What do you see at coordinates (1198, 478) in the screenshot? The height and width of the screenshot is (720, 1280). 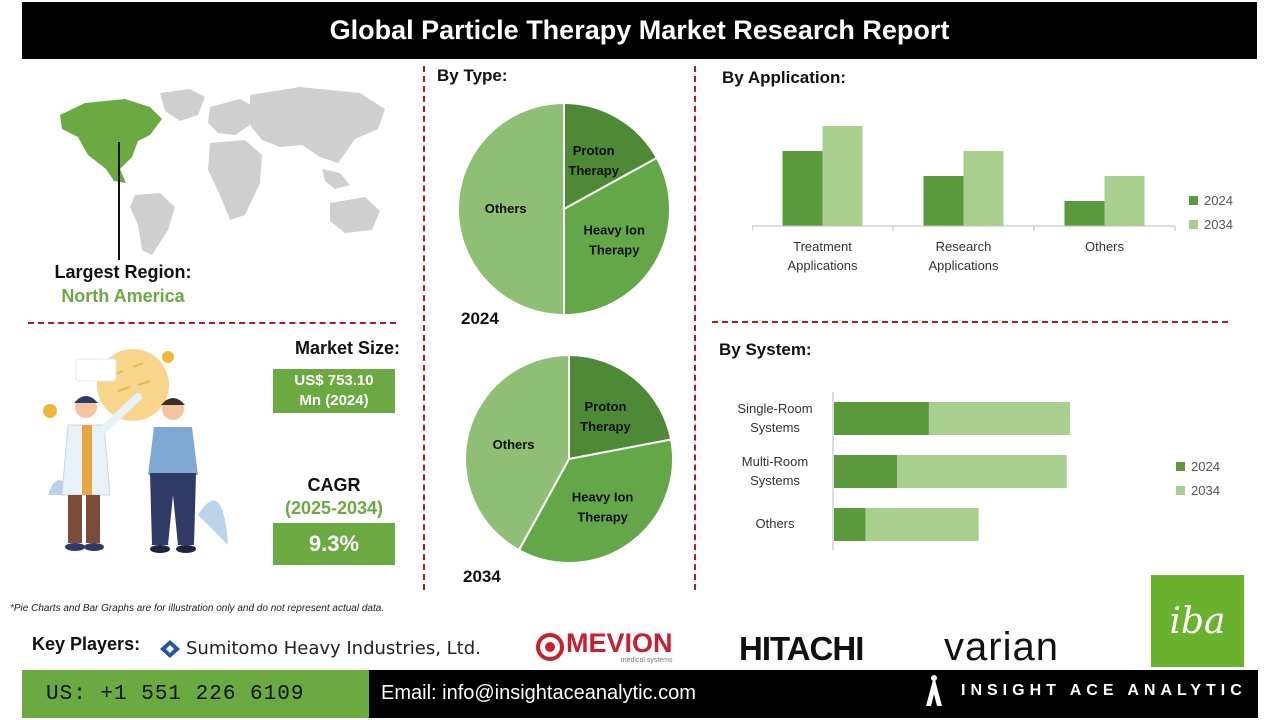 I see `system-legend: 2024 2034` at bounding box center [1198, 478].